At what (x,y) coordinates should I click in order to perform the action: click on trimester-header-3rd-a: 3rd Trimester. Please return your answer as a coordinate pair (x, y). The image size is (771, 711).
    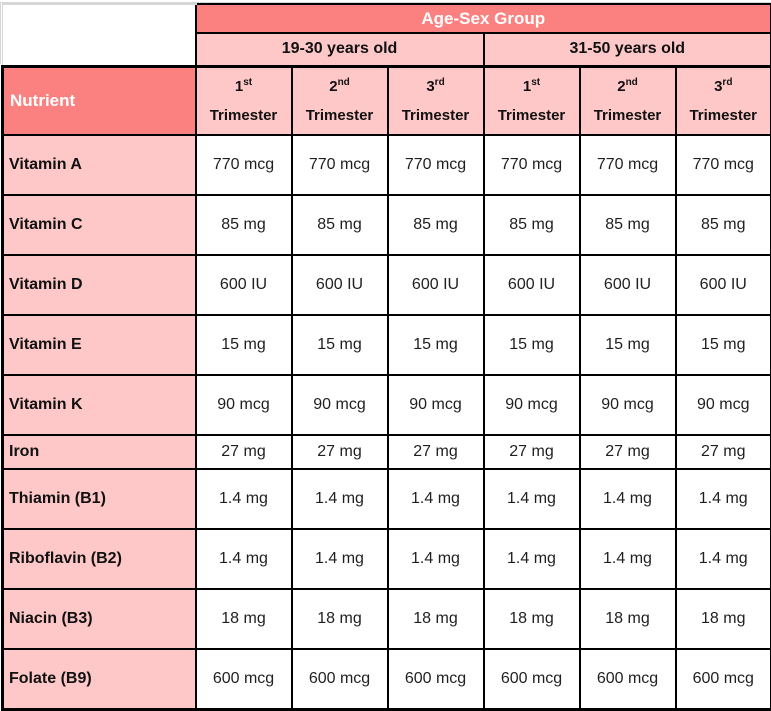
    Looking at the image, I should click on (436, 101).